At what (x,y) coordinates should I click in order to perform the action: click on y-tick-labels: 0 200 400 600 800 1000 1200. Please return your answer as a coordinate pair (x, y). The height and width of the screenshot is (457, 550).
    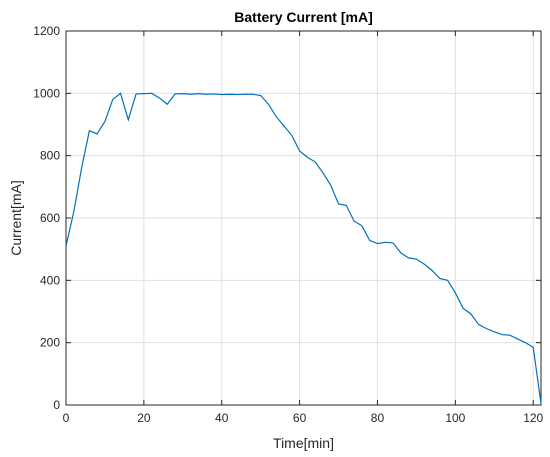
    Looking at the image, I should click on (46, 218).